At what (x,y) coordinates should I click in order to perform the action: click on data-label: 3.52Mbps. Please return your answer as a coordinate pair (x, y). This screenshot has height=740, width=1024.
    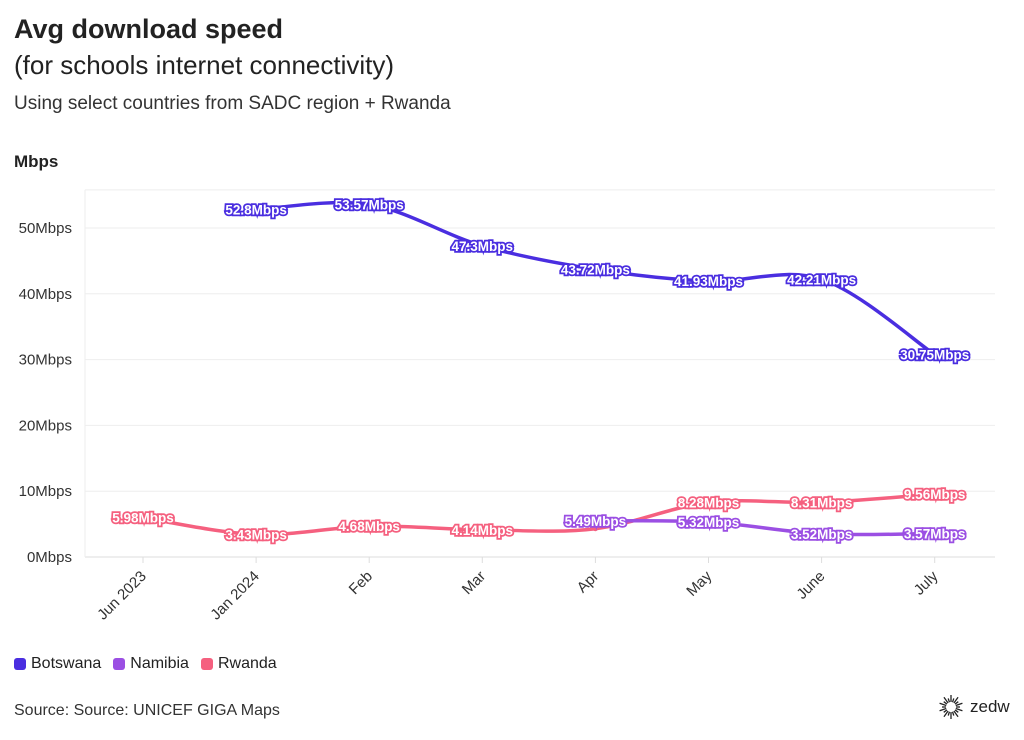
    Looking at the image, I should click on (821, 534).